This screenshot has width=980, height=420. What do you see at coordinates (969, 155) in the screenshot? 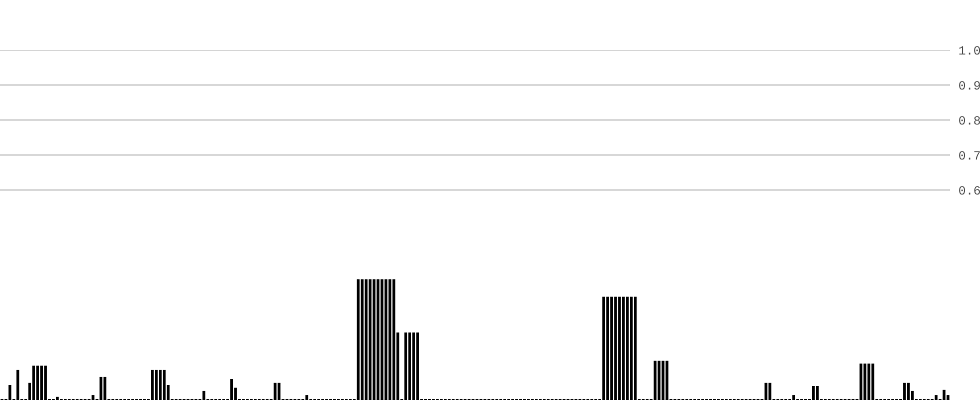
I see `y-tick-label: 0.7` at bounding box center [969, 155].